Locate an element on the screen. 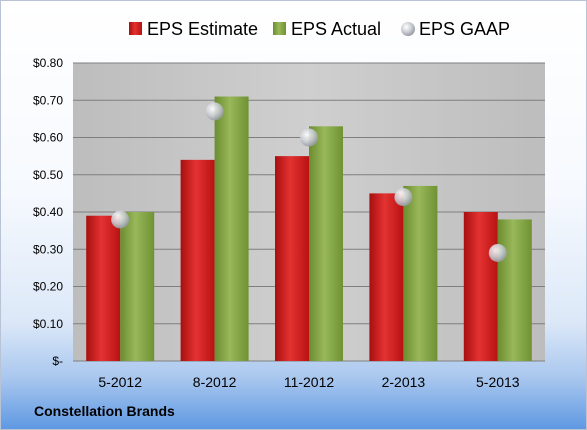 This screenshot has width=587, height=430. x-tick-label: 8-2012 is located at coordinates (215, 382).